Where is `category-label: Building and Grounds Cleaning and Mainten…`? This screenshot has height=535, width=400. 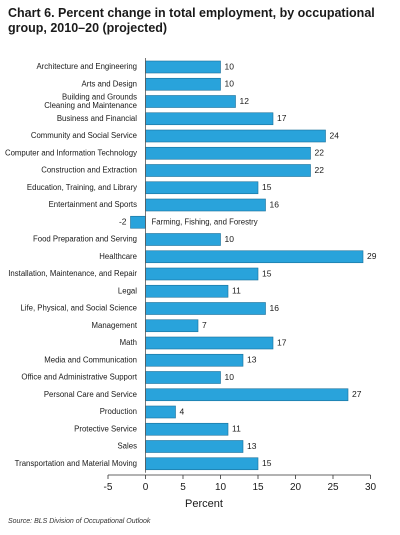 category-label: Building and Grounds Cleaning and Mainten… is located at coordinates (90, 101).